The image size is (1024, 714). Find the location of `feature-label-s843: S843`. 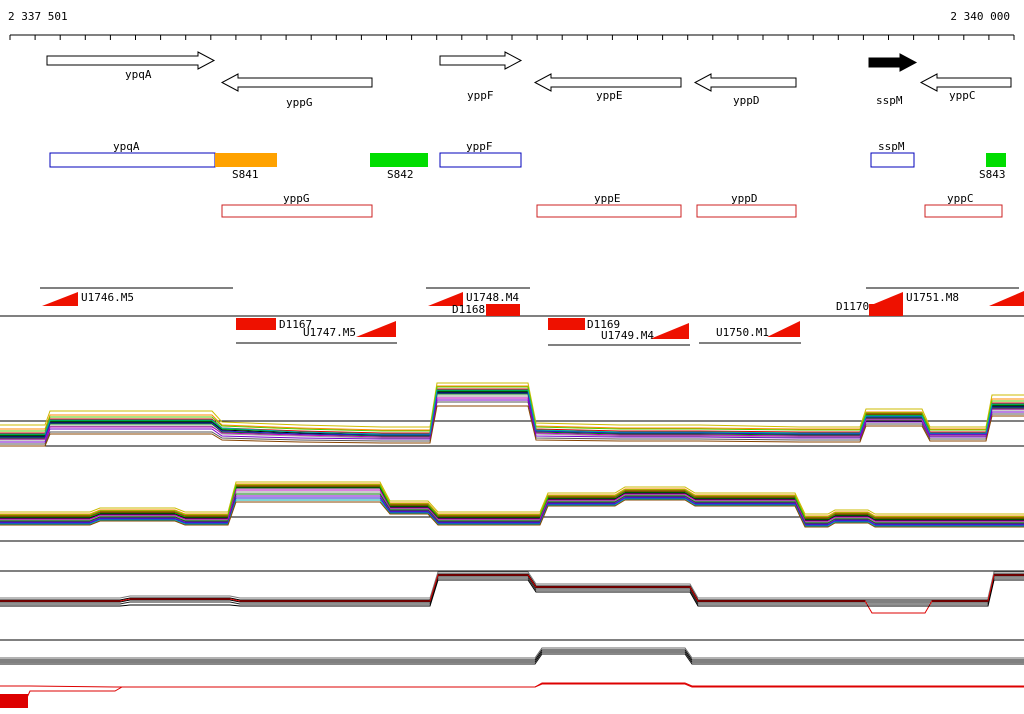

feature-label-s843: S843 is located at coordinates (992, 174).